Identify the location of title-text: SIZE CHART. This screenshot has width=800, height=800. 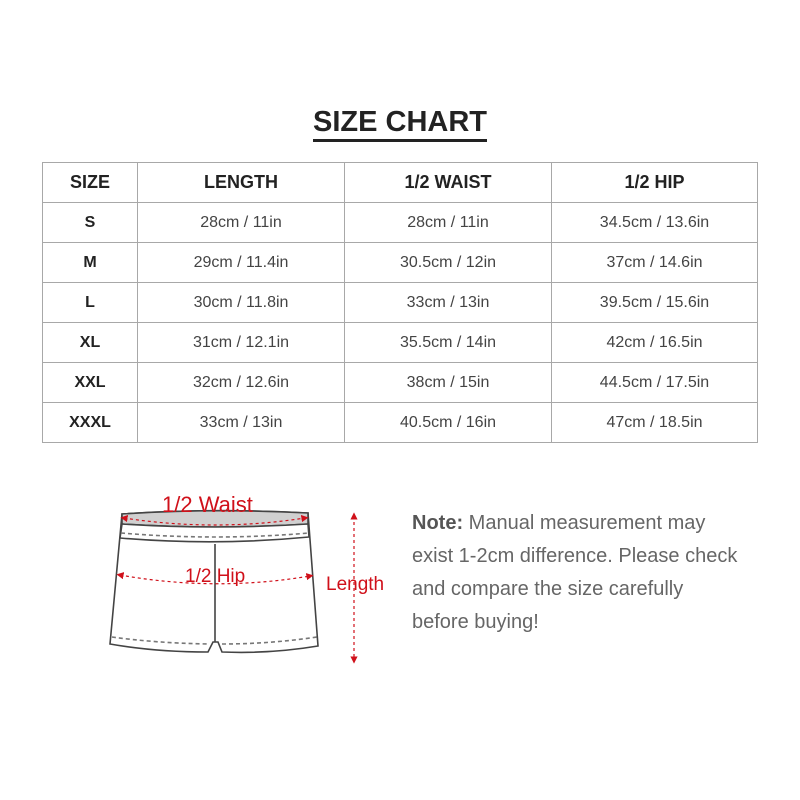
(400, 124).